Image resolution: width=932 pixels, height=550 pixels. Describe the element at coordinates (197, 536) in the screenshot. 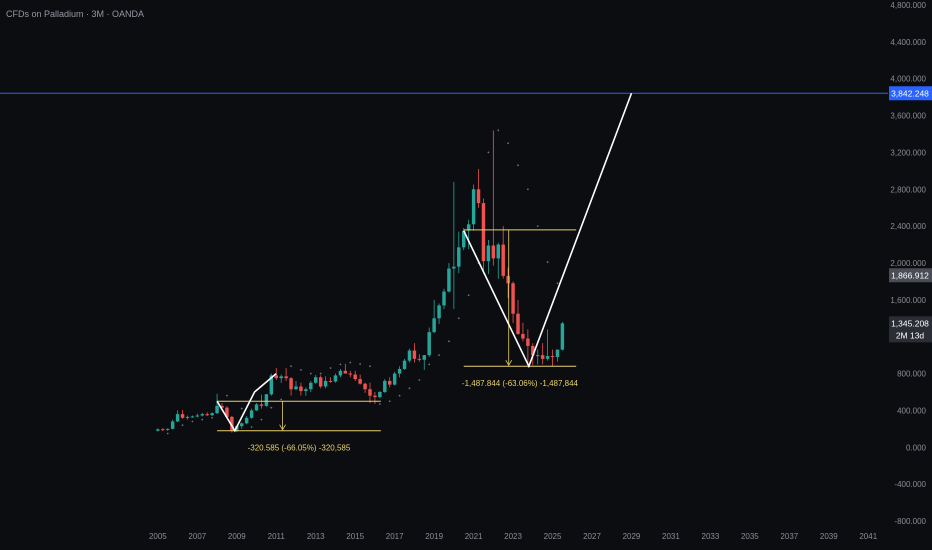

I see `x-tick-label: 2007` at that location.